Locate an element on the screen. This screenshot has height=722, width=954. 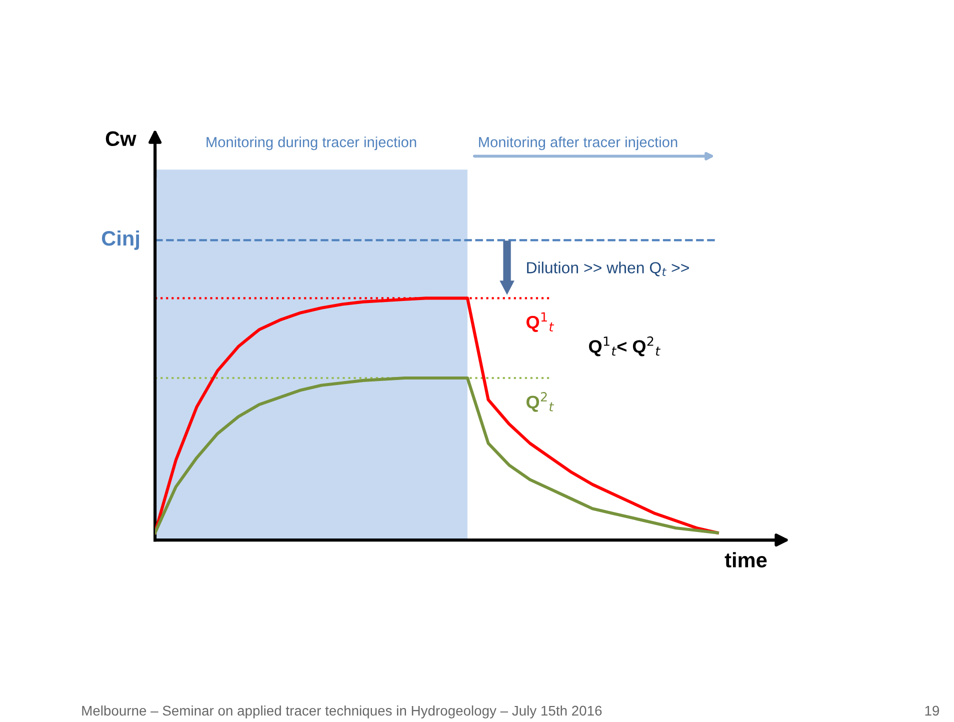
x-axis-title: time is located at coordinates (745, 560).